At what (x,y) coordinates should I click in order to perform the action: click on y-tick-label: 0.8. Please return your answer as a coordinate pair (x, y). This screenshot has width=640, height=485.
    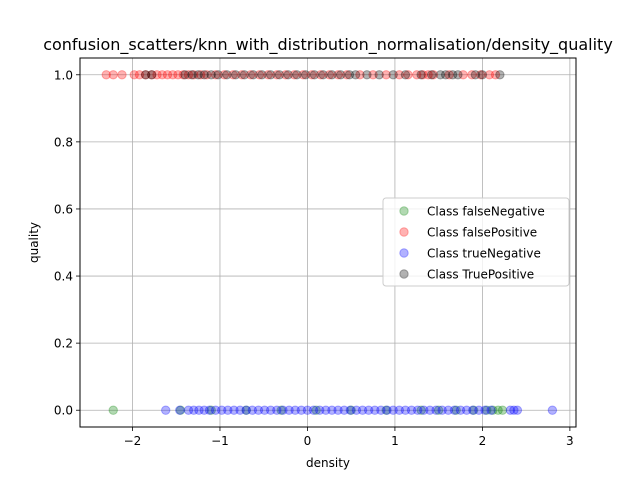
    Looking at the image, I should click on (63, 142).